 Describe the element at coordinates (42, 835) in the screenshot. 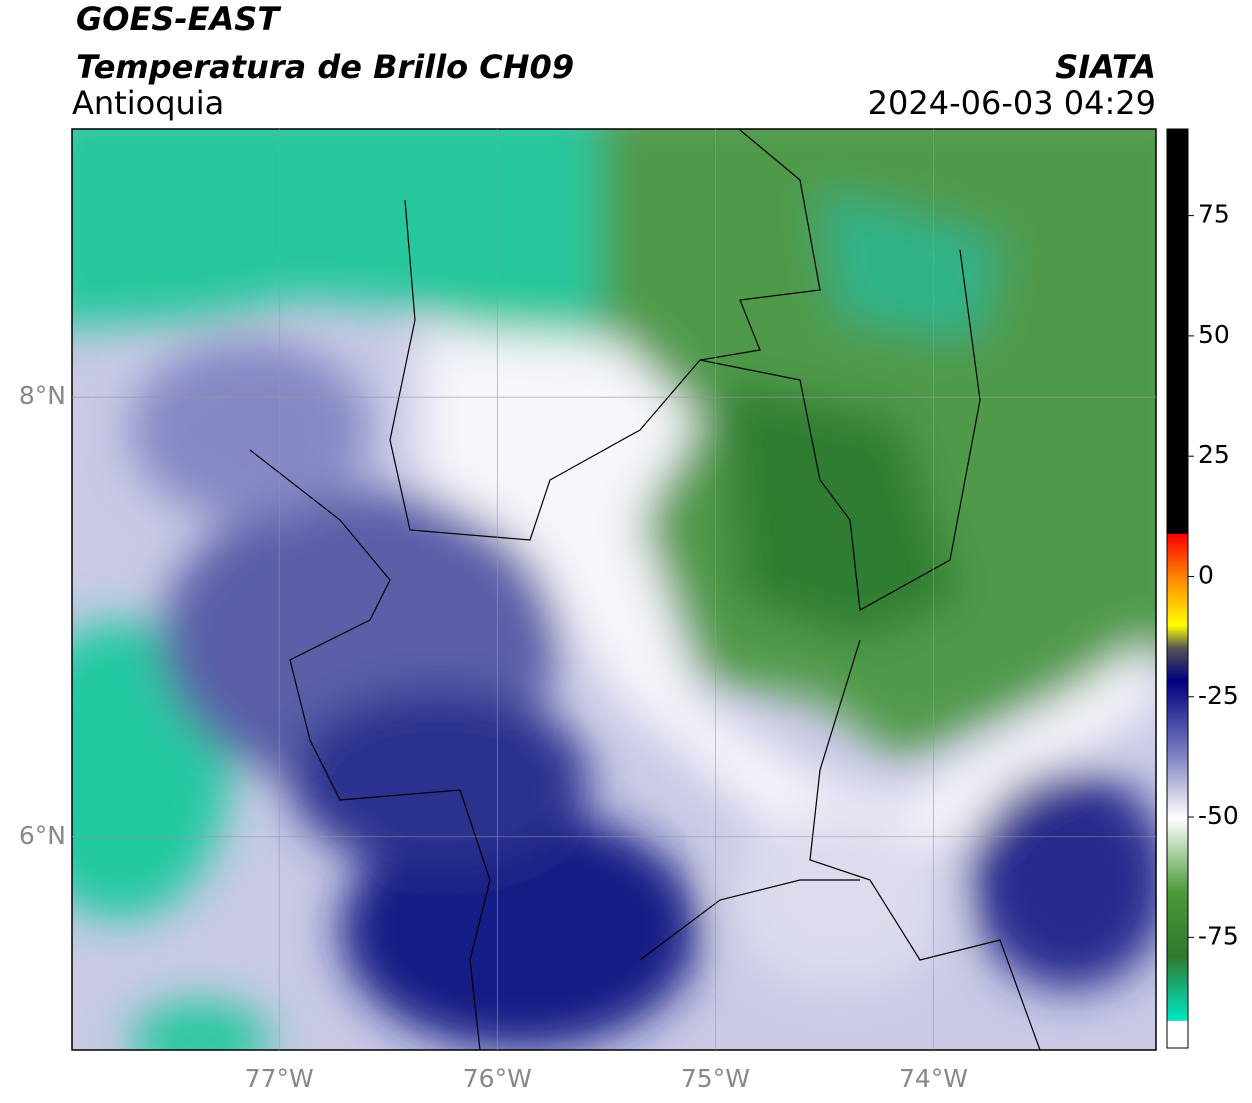

I see `y-tick-label: 6°N` at that location.